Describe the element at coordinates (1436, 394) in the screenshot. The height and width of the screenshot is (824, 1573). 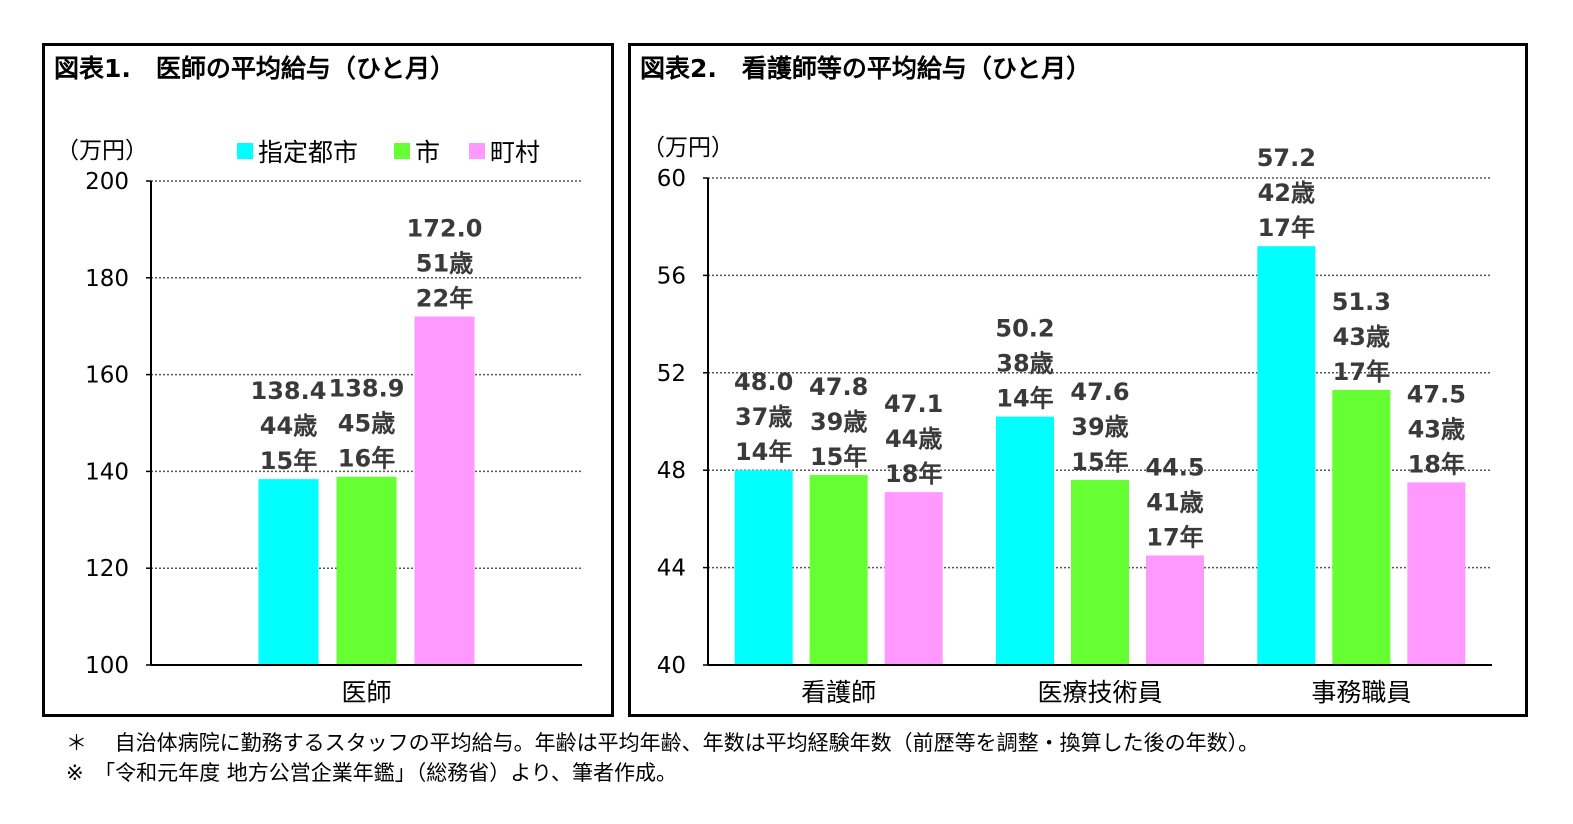
I see `c2-data-label: 47.5` at that location.